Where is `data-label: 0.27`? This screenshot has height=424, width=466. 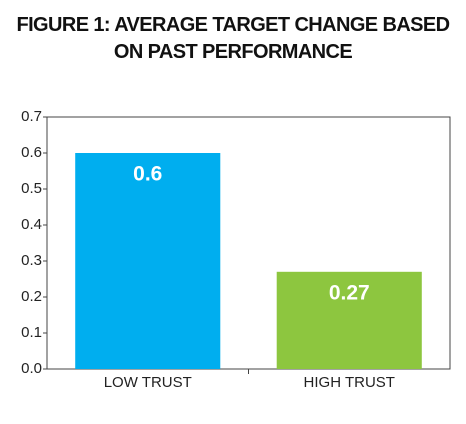
data-label: 0.27 is located at coordinates (349, 292).